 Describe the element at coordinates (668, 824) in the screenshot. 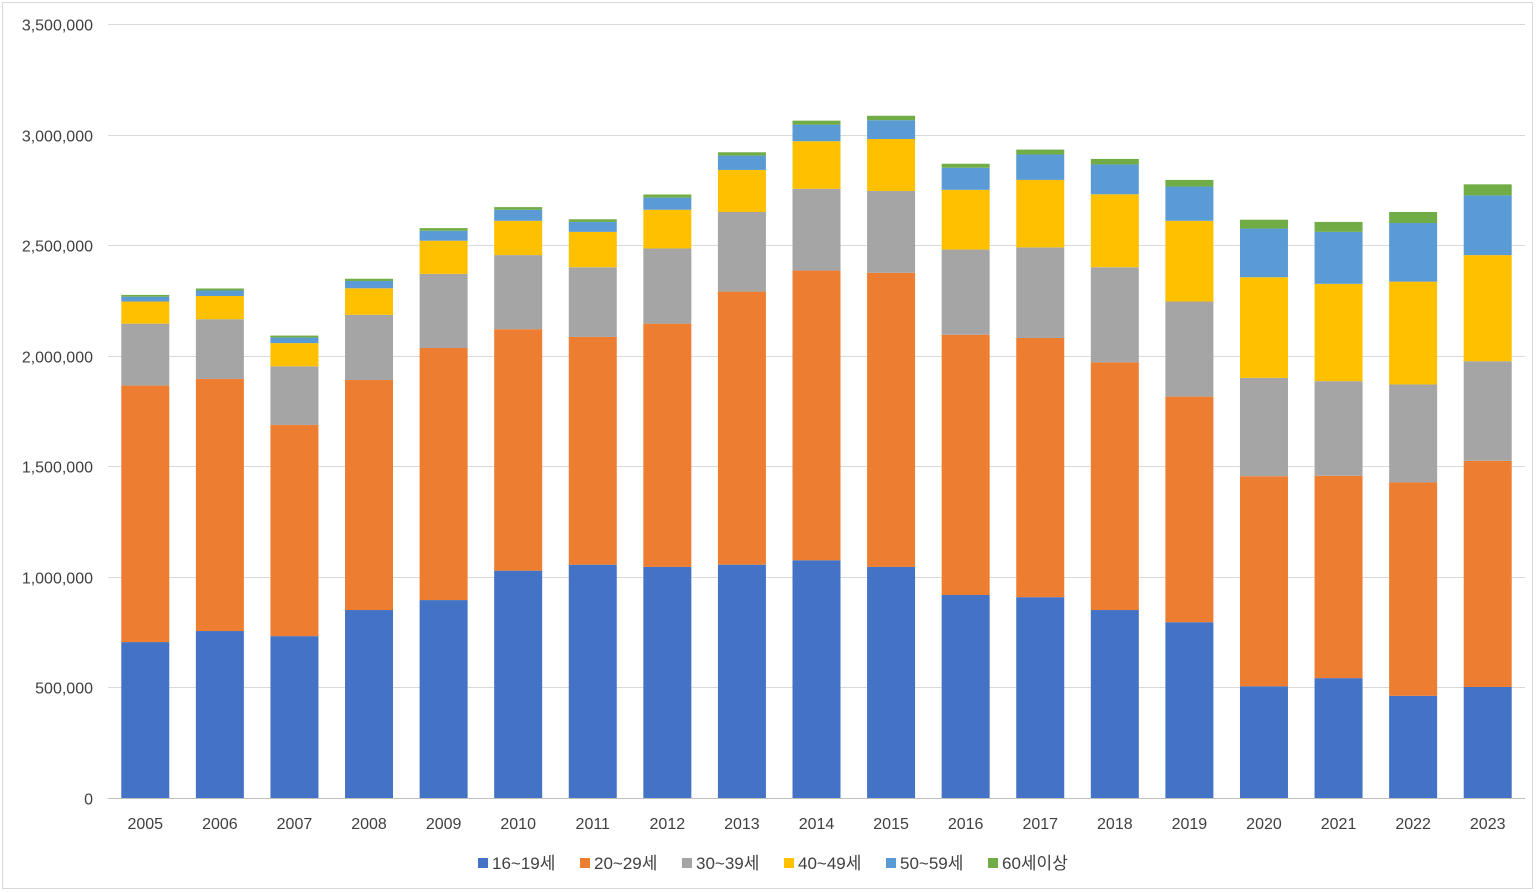

I see `x-tick-label: 2012` at that location.